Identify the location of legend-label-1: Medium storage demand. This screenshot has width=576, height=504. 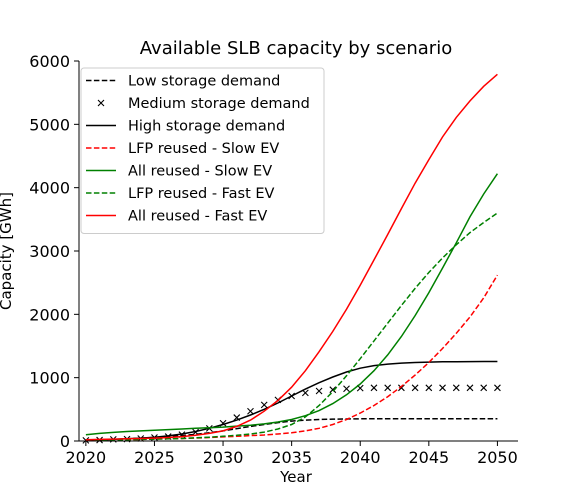
(219, 104).